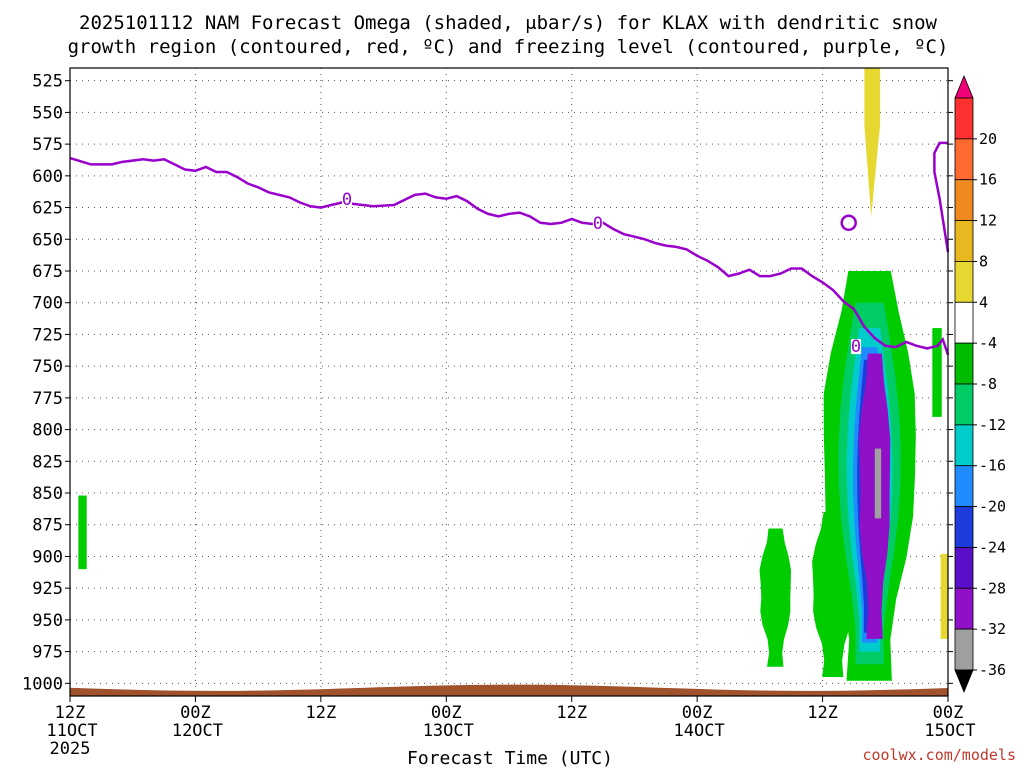  What do you see at coordinates (988, 180) in the screenshot?
I see `colorbar-tick-label: 16` at bounding box center [988, 180].